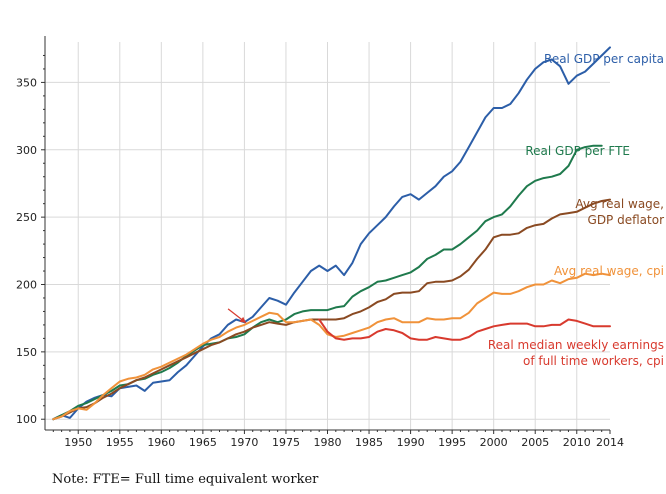 The width and height of the screenshot is (666, 494). What do you see at coordinates (237, 316) in the screenshot?
I see `annotation-arrow` at bounding box center [237, 316].